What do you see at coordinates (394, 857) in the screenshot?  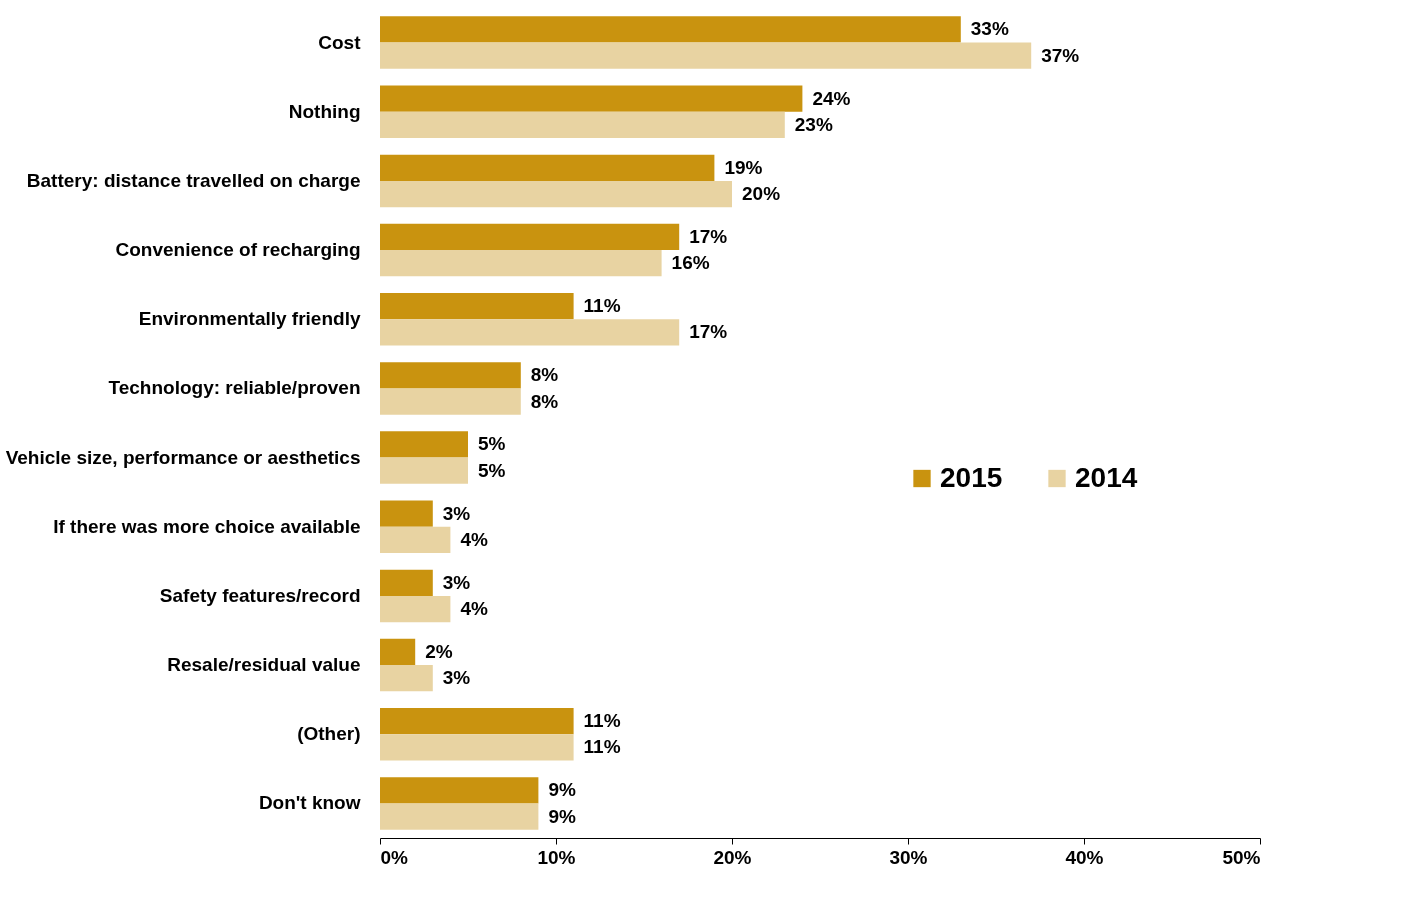 I see `x-tick-label: 0%` at bounding box center [394, 857].